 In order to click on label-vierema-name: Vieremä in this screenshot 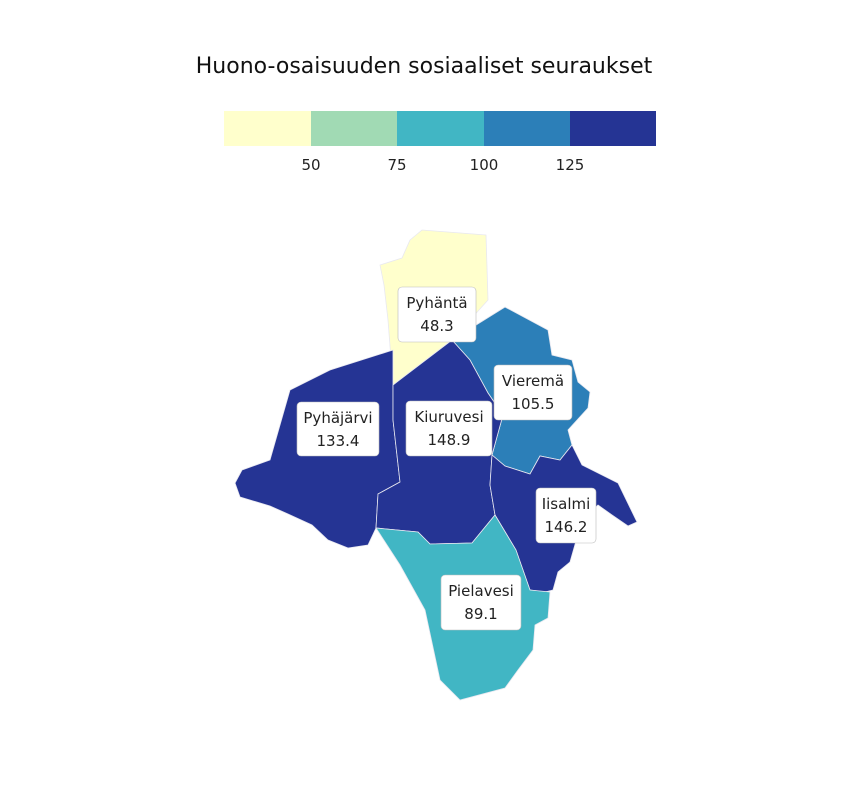, I will do `click(533, 381)`.